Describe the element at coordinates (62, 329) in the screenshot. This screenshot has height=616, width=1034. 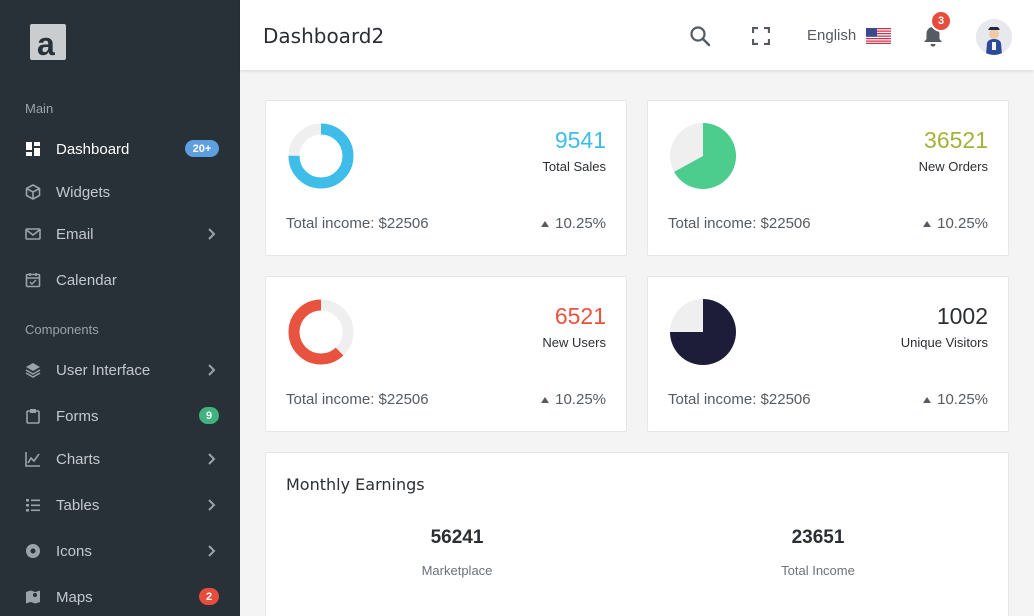
I see `section-components: Components` at that location.